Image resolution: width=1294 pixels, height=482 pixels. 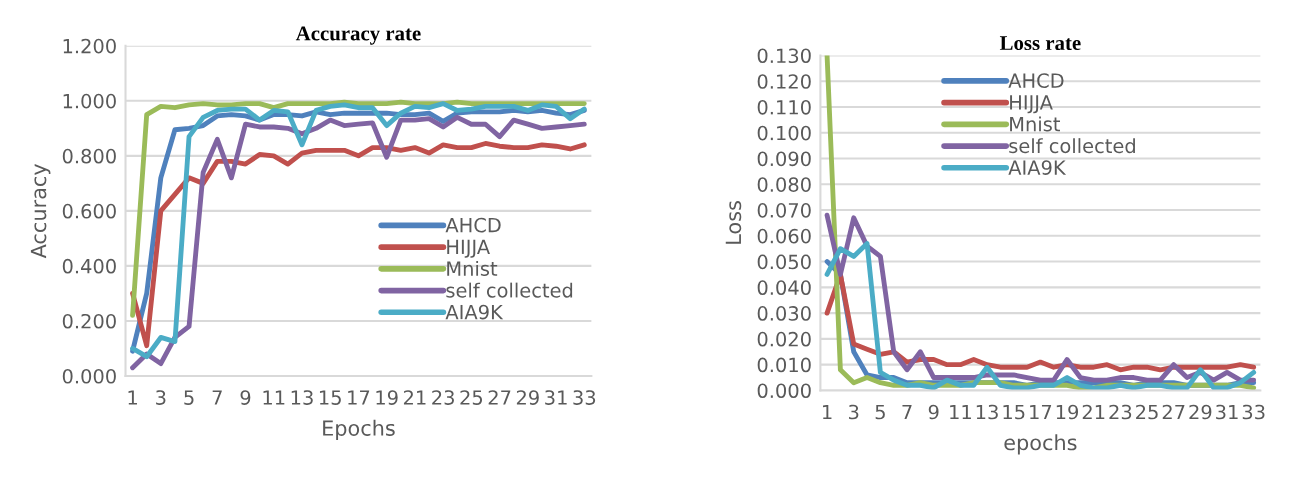 I want to click on y-tick-label: 1.200, so click(x=89, y=46).